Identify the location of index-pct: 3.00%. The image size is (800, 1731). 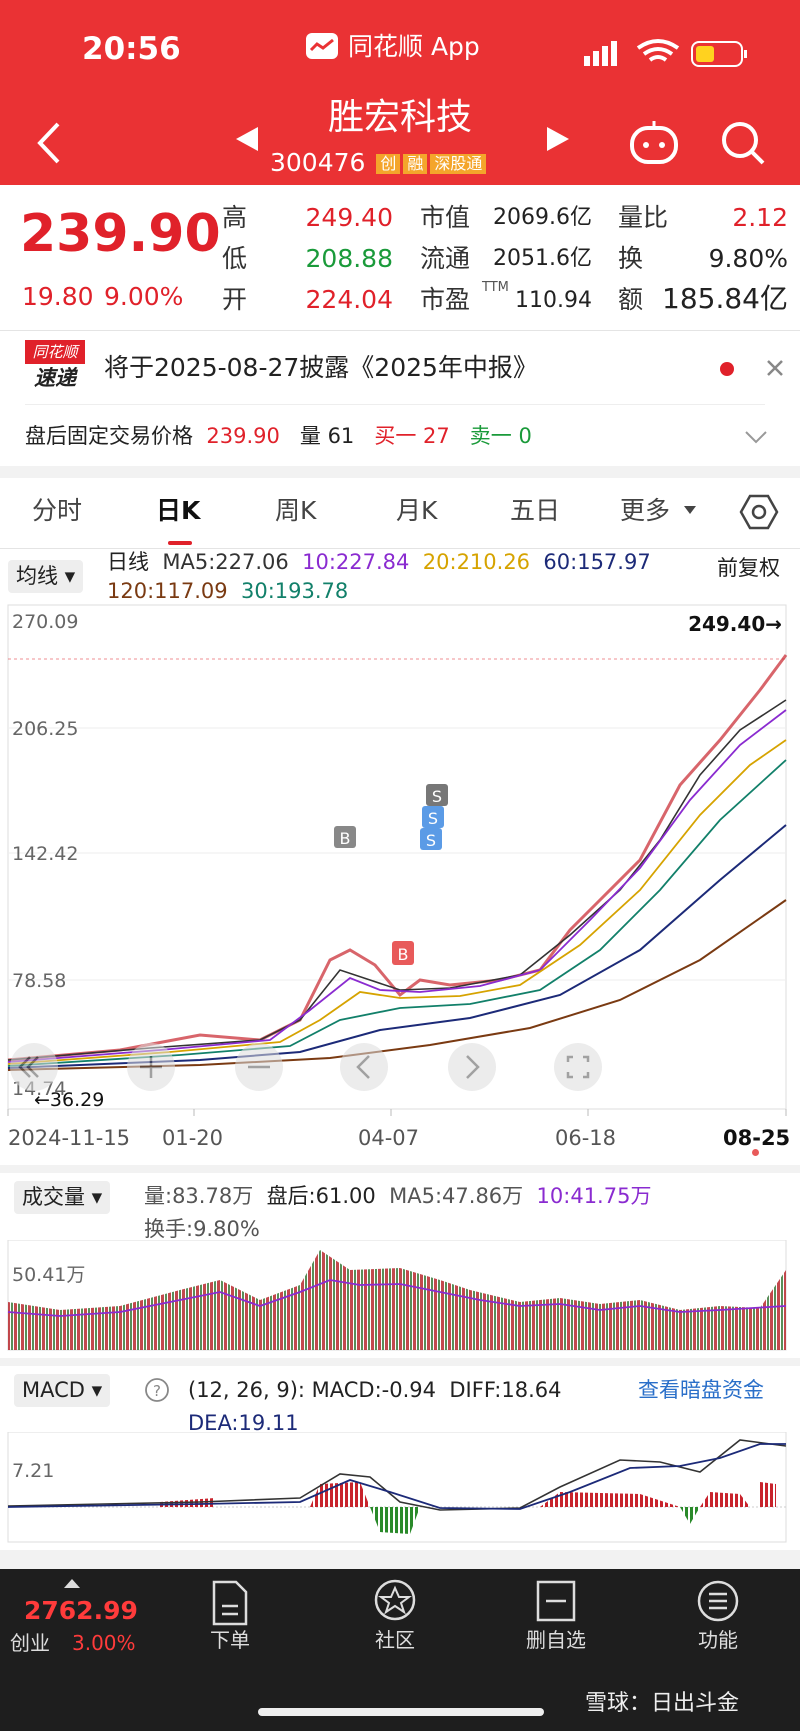
(104, 1643).